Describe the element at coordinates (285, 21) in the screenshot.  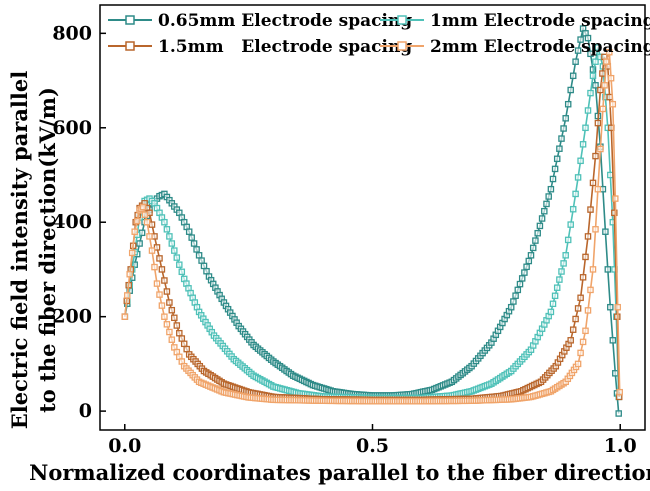
I see `legend-label: 0.65mm Electrode spacing` at that location.